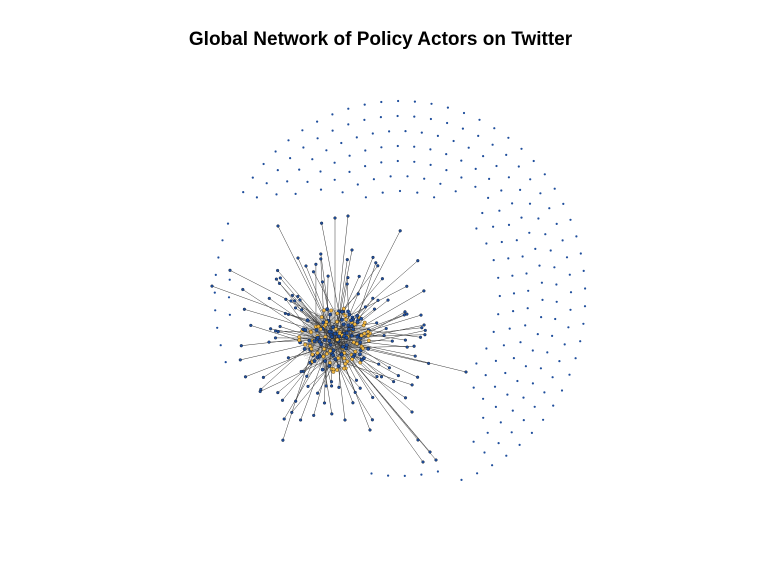 This screenshot has height=583, width=761. I want to click on leaf-nodes, so click(339, 339).